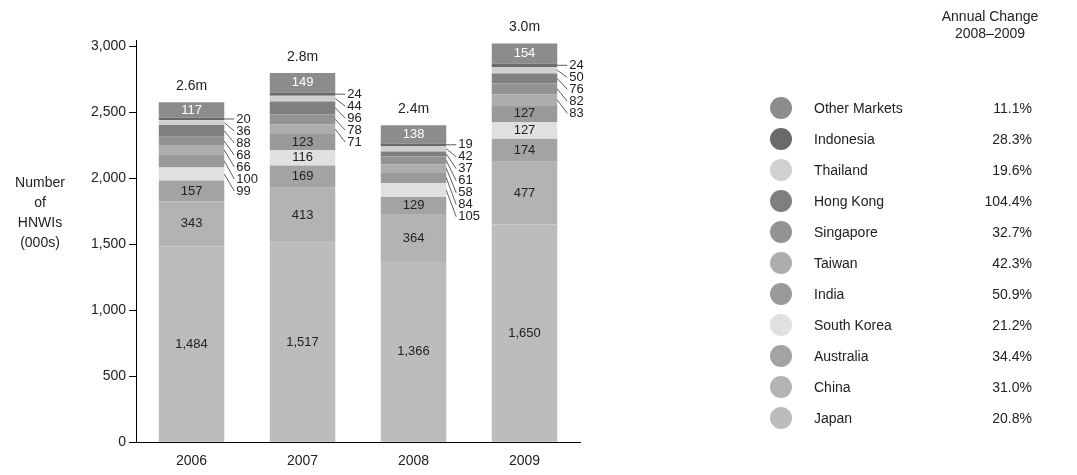  What do you see at coordinates (845, 138) in the screenshot?
I see `legend-label: Indonesia` at bounding box center [845, 138].